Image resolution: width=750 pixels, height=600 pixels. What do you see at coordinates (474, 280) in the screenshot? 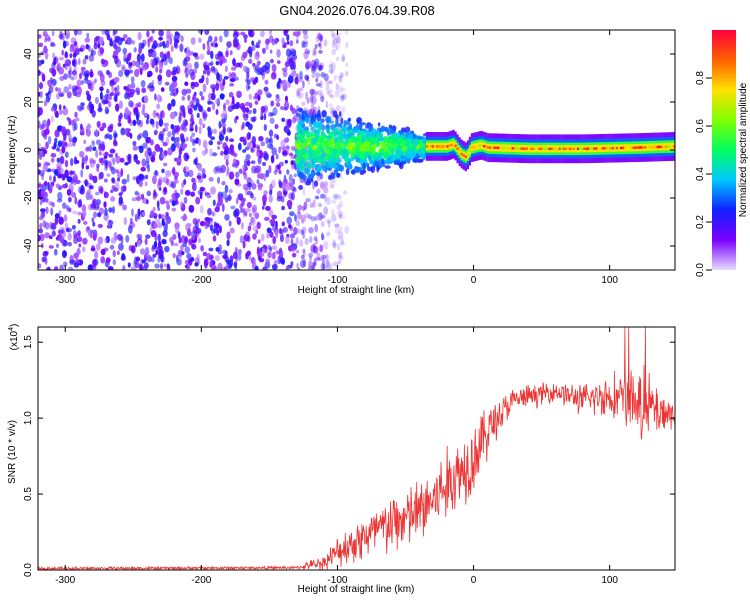
I see `x-tick-label: 0` at bounding box center [474, 280].